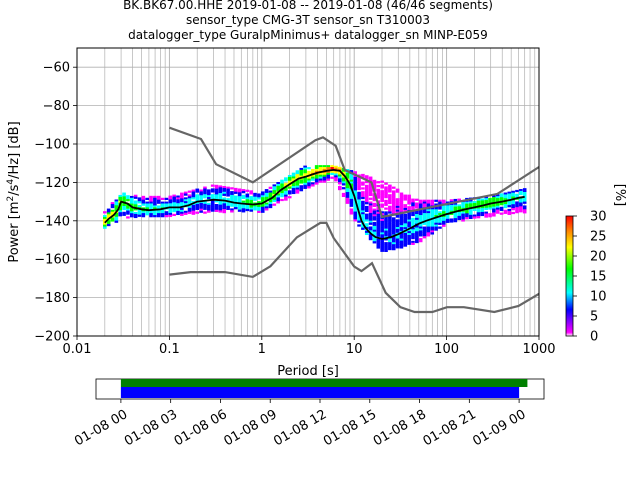 The width and height of the screenshot is (640, 480). I want to click on colorbar: 0 5 10 15 20 25 30 [%], so click(596, 264).